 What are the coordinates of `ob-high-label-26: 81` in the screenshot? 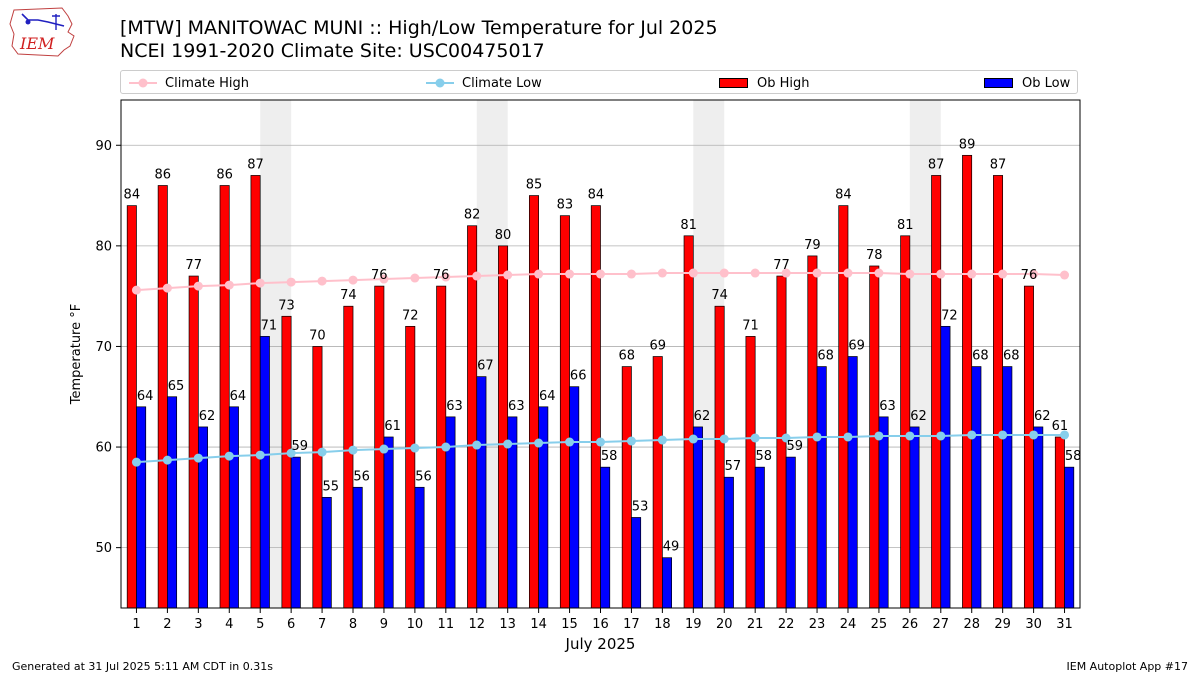 It's located at (905, 225).